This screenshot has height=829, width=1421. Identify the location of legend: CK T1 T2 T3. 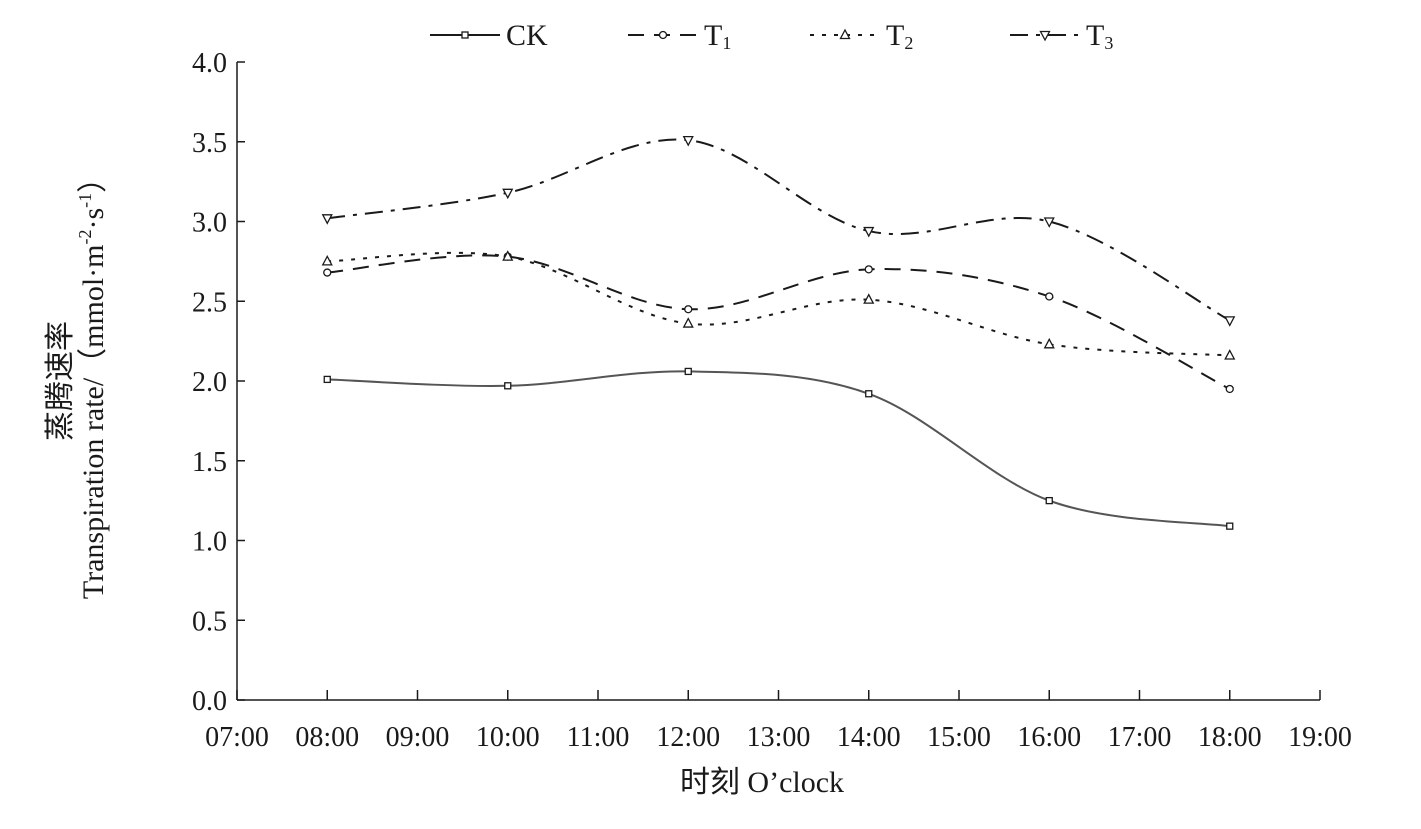
(771, 36).